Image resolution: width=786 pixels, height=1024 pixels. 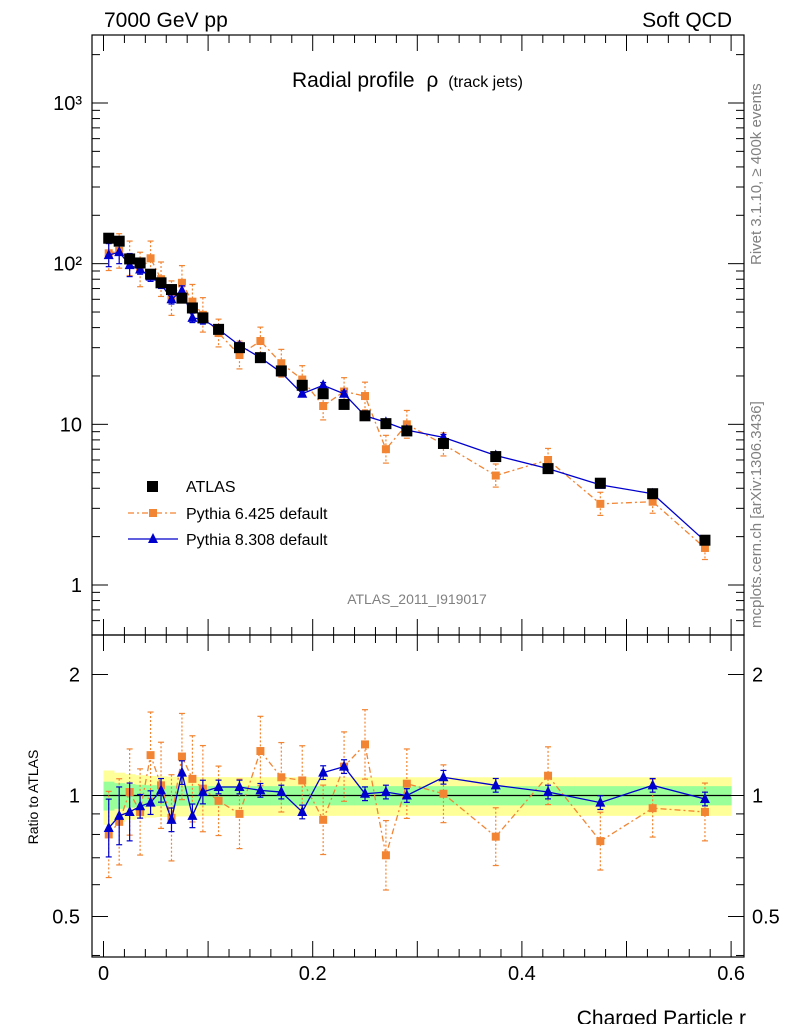 What do you see at coordinates (67, 104) in the screenshot?
I see `y-tick-label: 10³` at bounding box center [67, 104].